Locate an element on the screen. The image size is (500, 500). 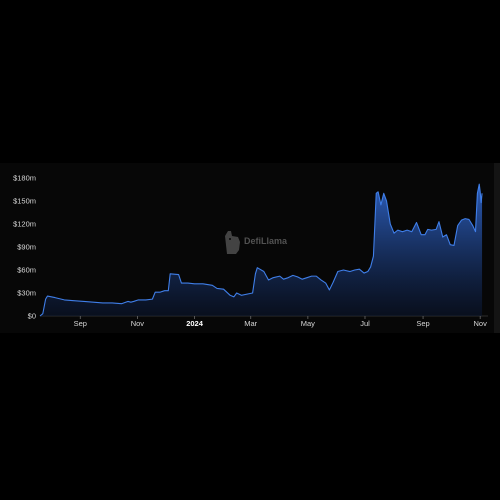
y-tick-label: $120m is located at coordinates (24, 224).